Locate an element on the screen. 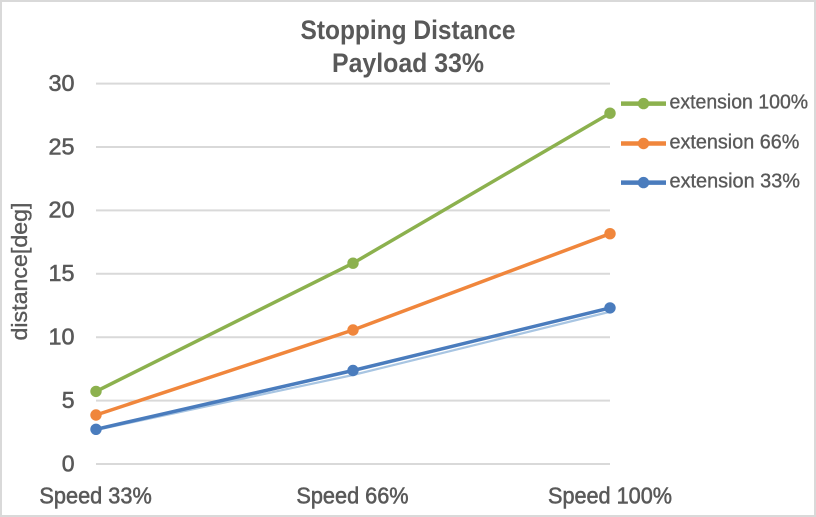 This screenshot has width=816, height=517. svg-text: Speed 100% is located at coordinates (610, 496).